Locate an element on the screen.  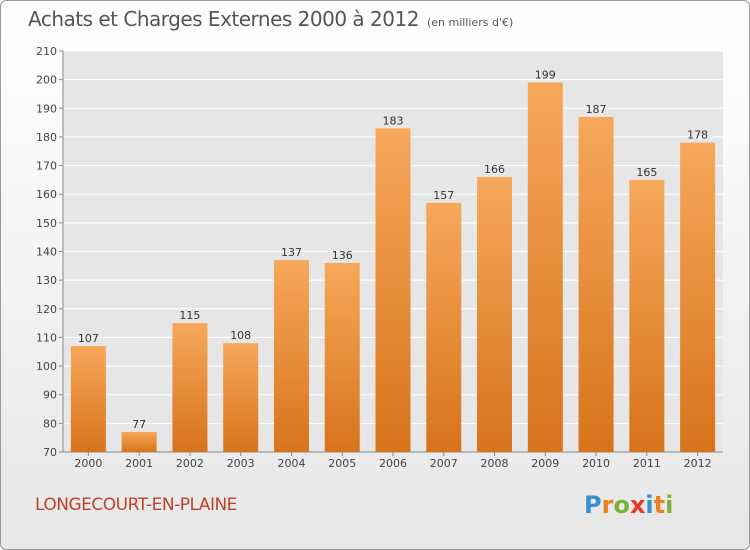
x-tick-label: 2009 is located at coordinates (545, 463).